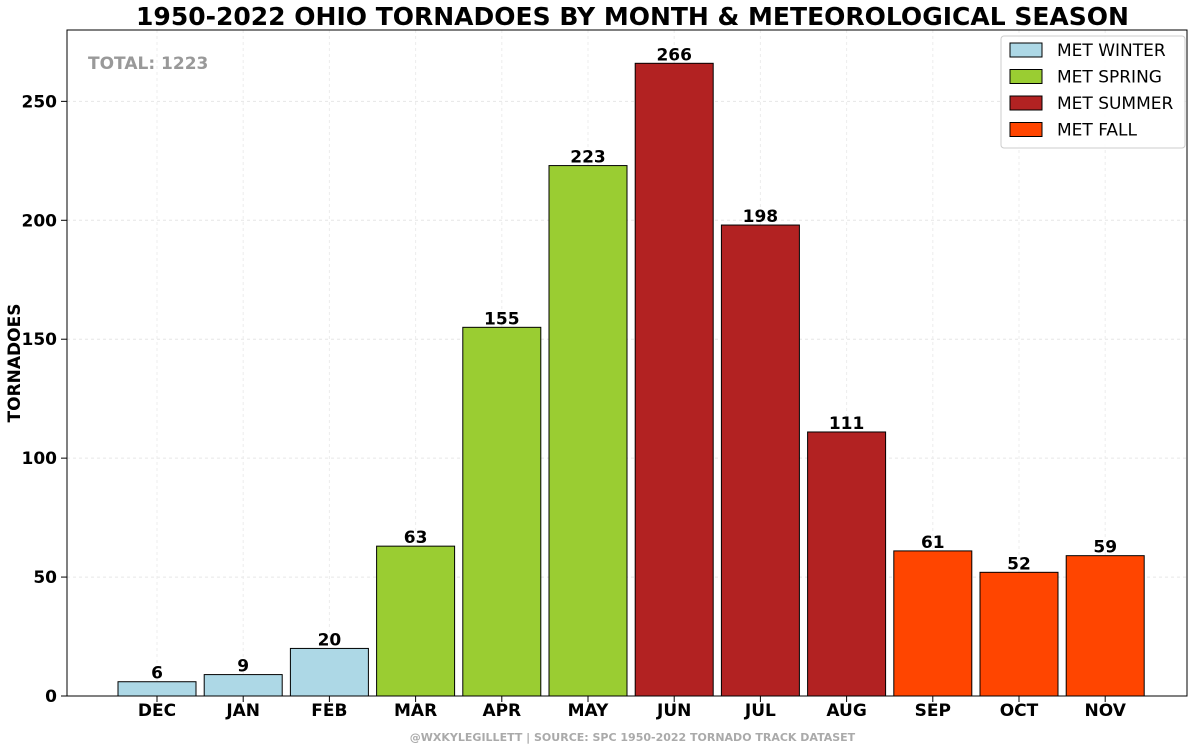 The image size is (1200, 750). Describe the element at coordinates (40, 221) in the screenshot. I see `y-tick-label: 200` at that location.